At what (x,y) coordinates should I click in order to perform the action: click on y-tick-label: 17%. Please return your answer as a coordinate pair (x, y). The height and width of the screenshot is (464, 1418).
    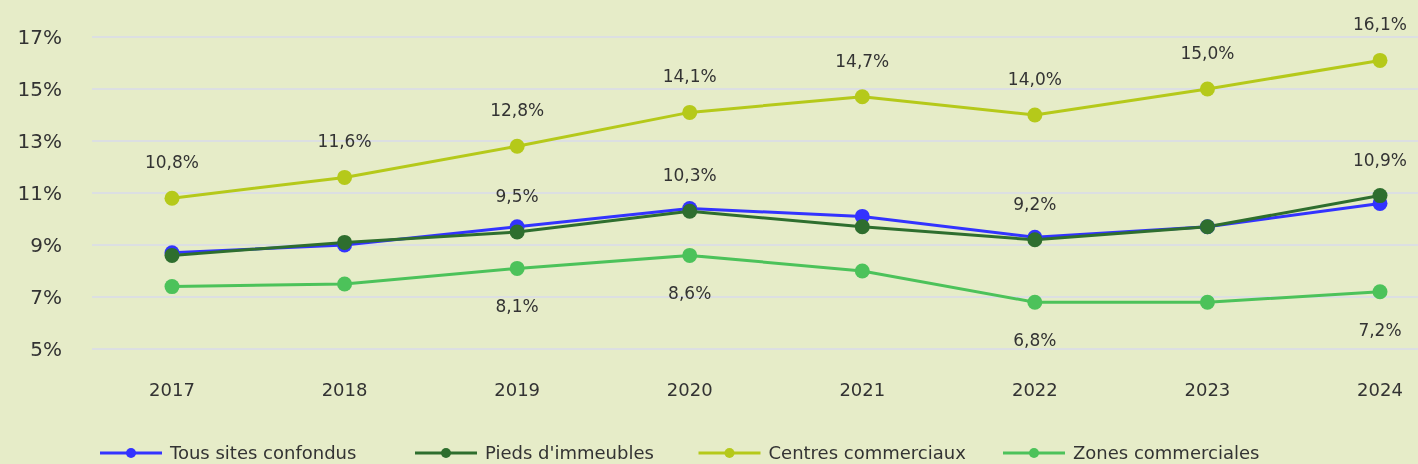
    Looking at the image, I should click on (39, 37).